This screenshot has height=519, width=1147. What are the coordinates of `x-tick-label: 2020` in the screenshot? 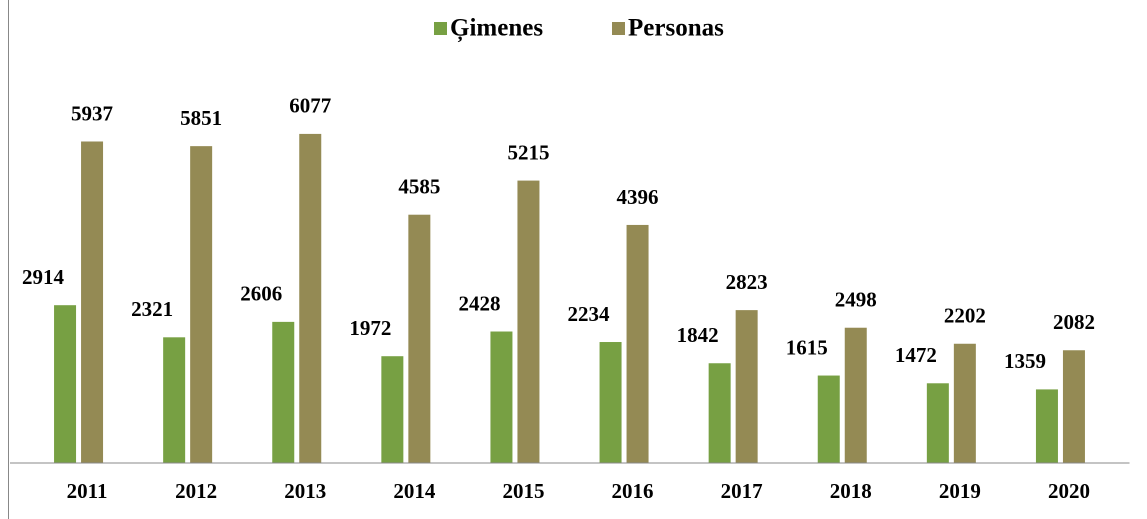 It's located at (1069, 491).